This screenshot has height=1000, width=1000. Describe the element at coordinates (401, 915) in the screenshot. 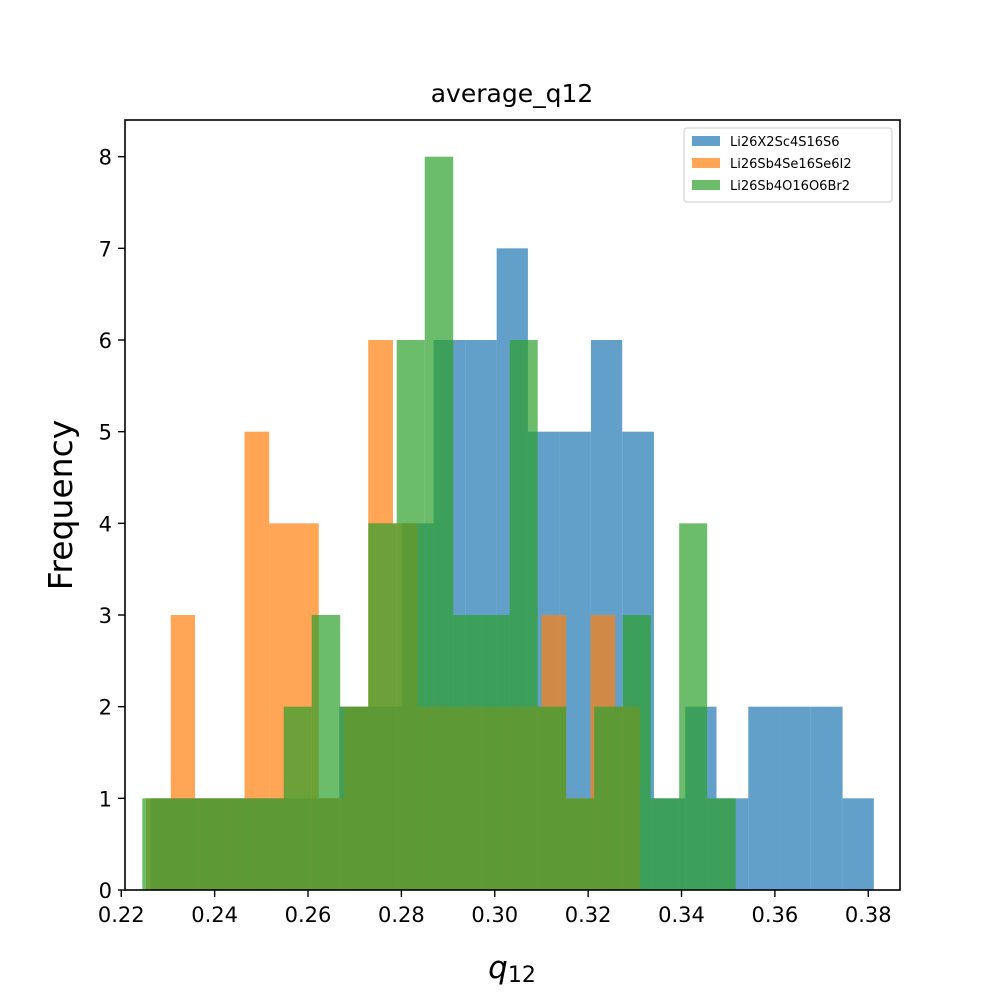

I see `x-tick-label: 0.28` at that location.